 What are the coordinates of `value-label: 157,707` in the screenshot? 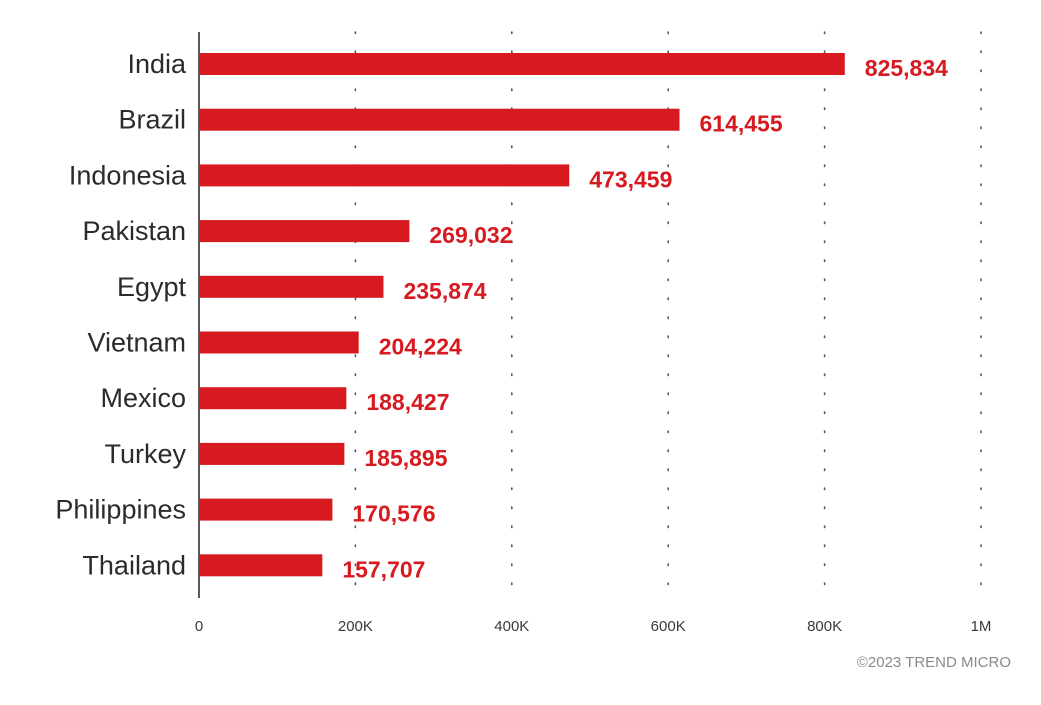 It's located at (383, 569).